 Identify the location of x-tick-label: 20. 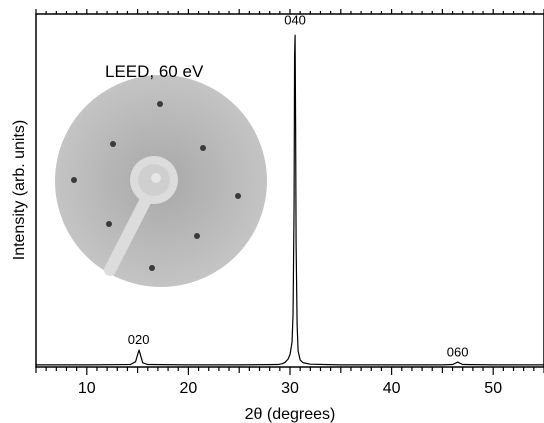
(189, 388).